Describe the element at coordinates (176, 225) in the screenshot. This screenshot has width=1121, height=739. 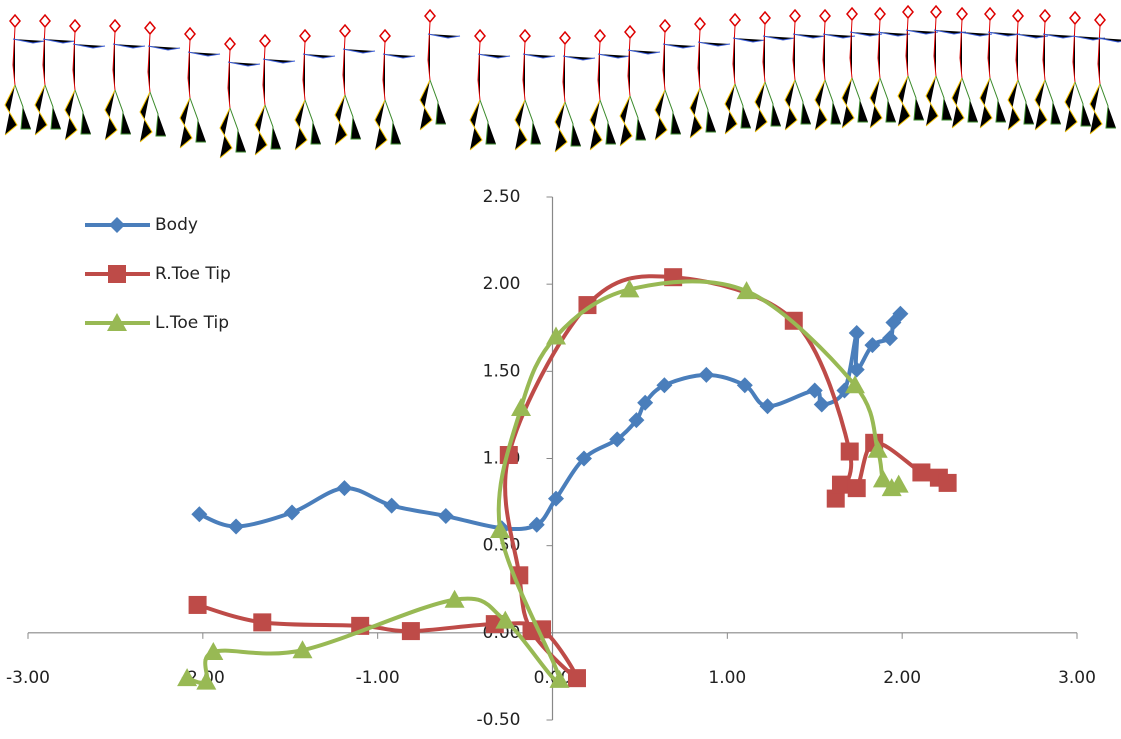
I see `legend-label: Body` at that location.